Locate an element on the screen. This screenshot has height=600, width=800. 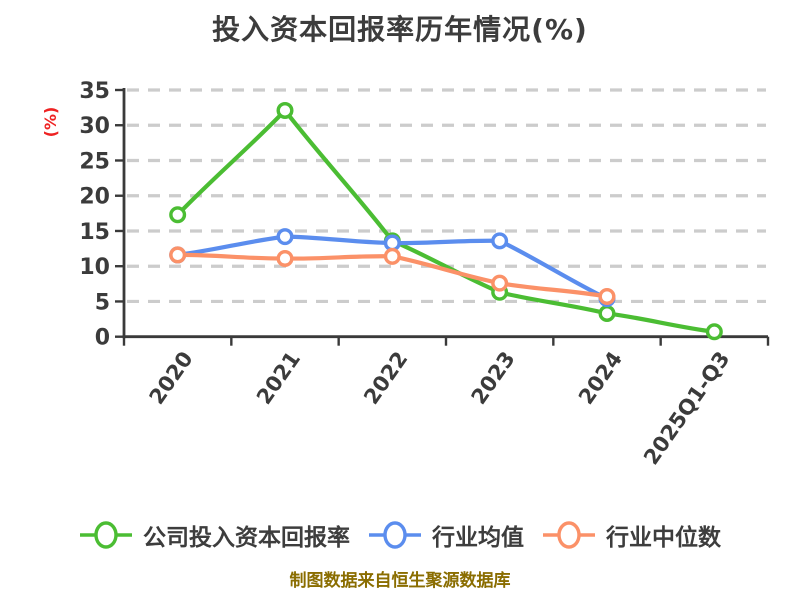
data-source-note: 制图数据来自恒生聚源数据库 is located at coordinates (400, 581).